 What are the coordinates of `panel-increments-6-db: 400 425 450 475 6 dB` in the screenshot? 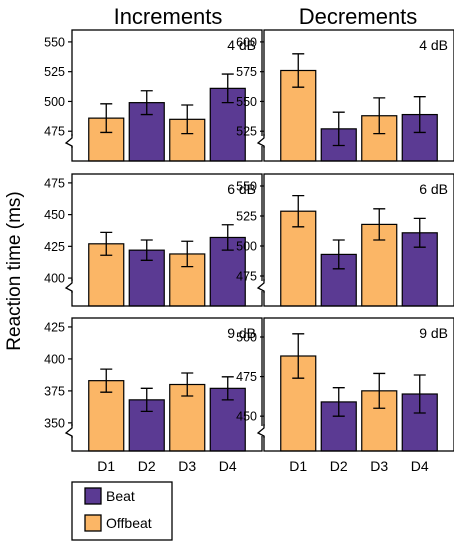 It's located at (153, 240).